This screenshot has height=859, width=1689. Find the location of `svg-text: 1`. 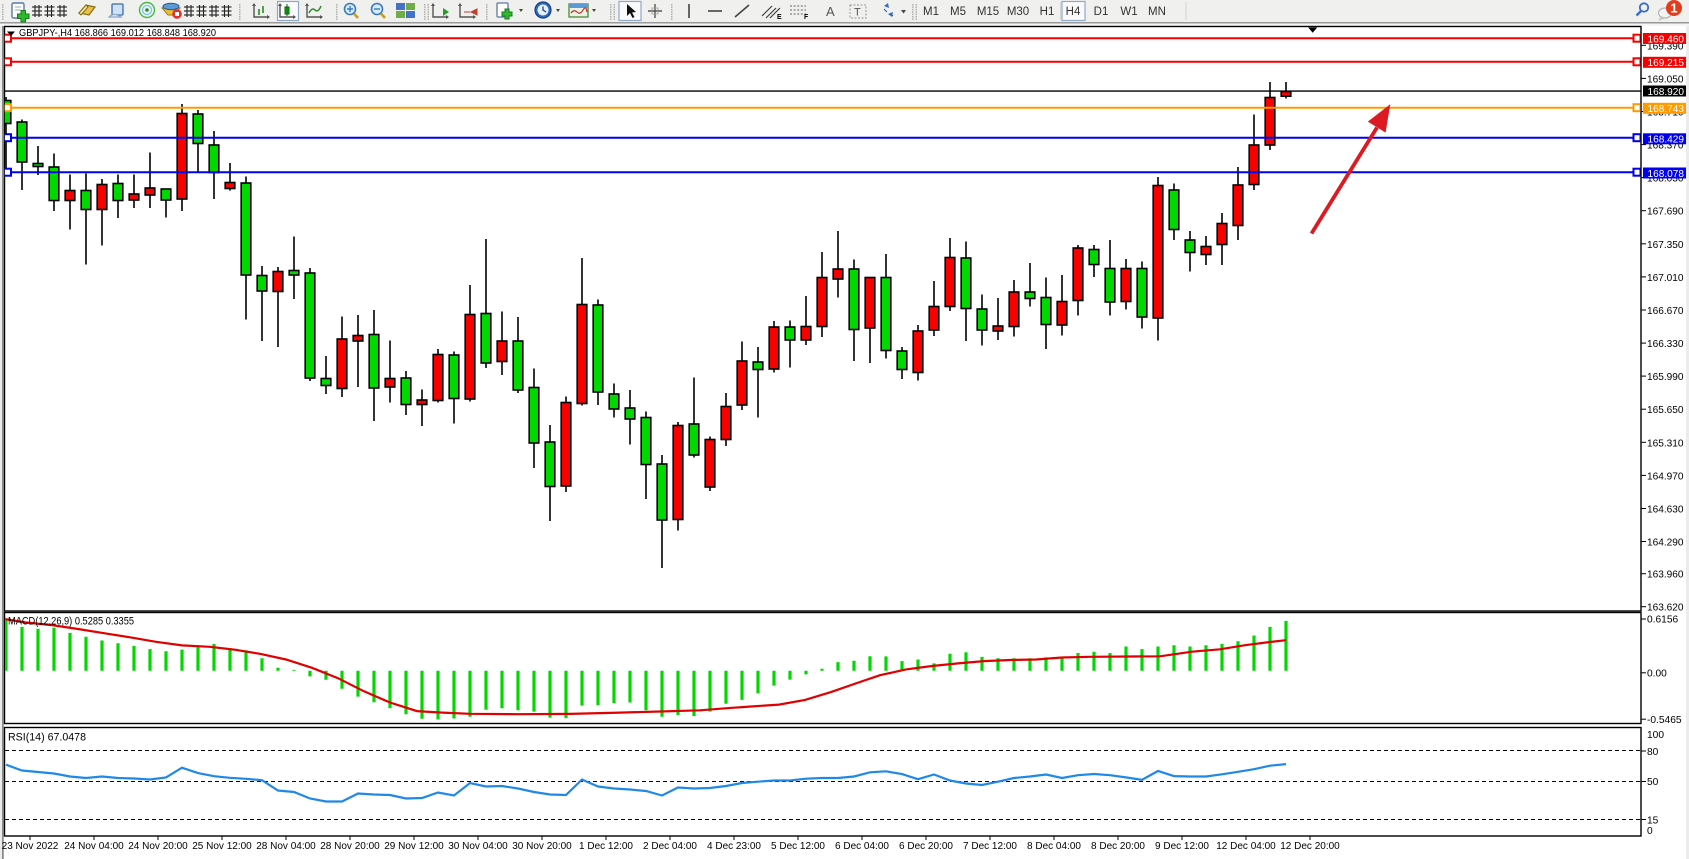

svg-text: 1 is located at coordinates (1673, 8).